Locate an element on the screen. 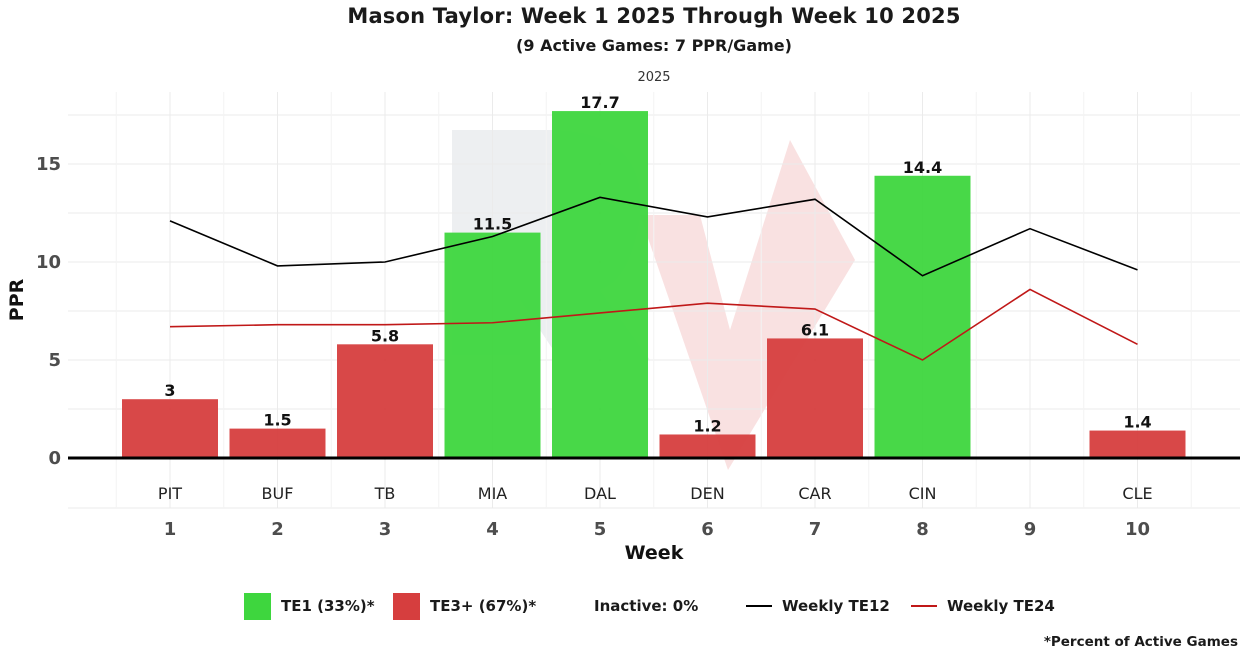  opponent-label-week-3: TB is located at coordinates (385, 493).